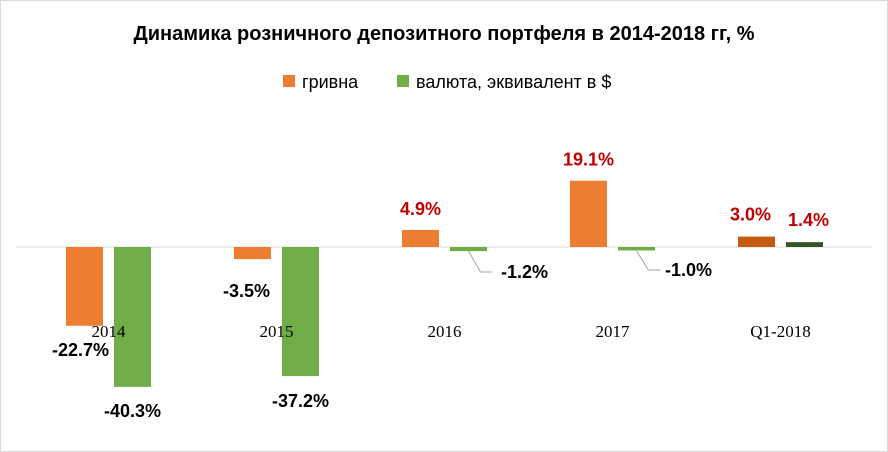  Describe the element at coordinates (403, 81) in the screenshot. I see `legend-swatch-currency` at that location.